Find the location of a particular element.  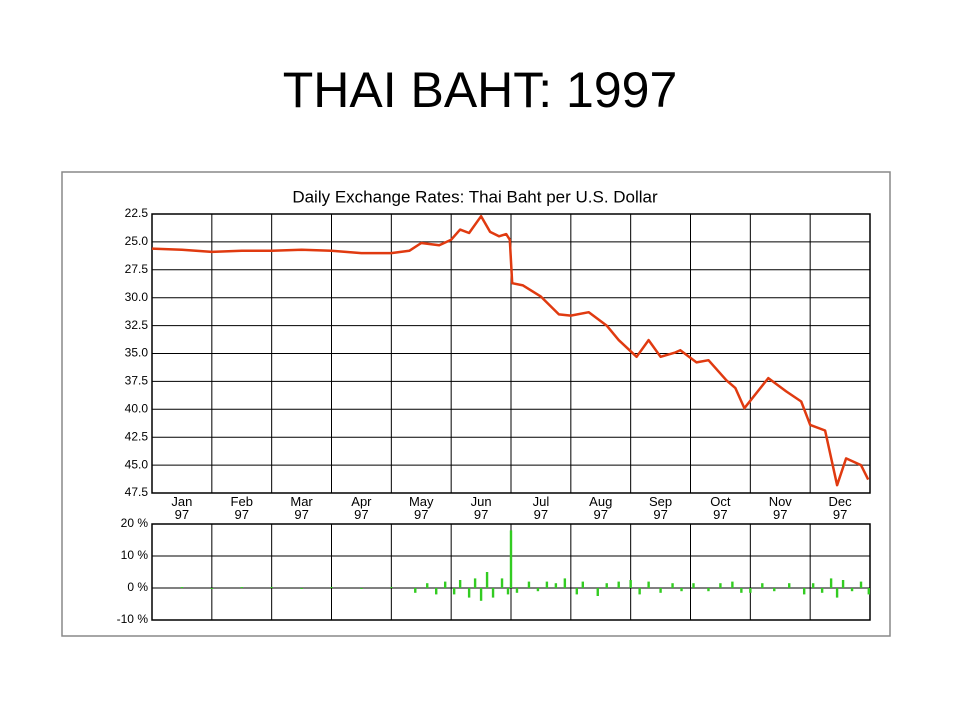

x-tick-label: Aug 97 is located at coordinates (601, 508).